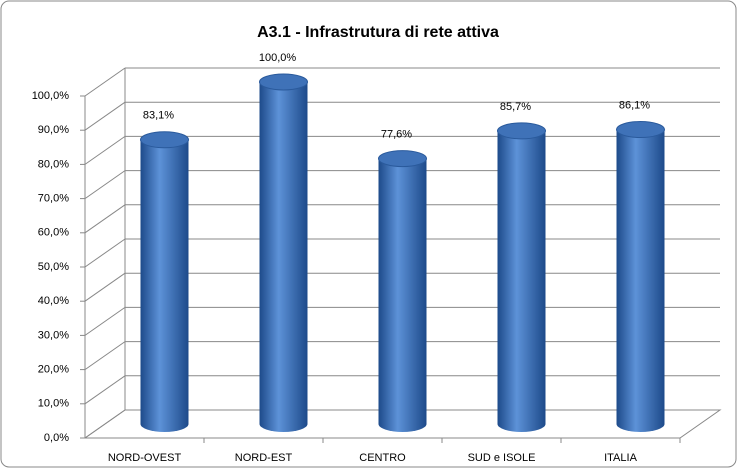  Describe the element at coordinates (145, 458) in the screenshot. I see `x-tick-label: NORD-OVEST` at that location.